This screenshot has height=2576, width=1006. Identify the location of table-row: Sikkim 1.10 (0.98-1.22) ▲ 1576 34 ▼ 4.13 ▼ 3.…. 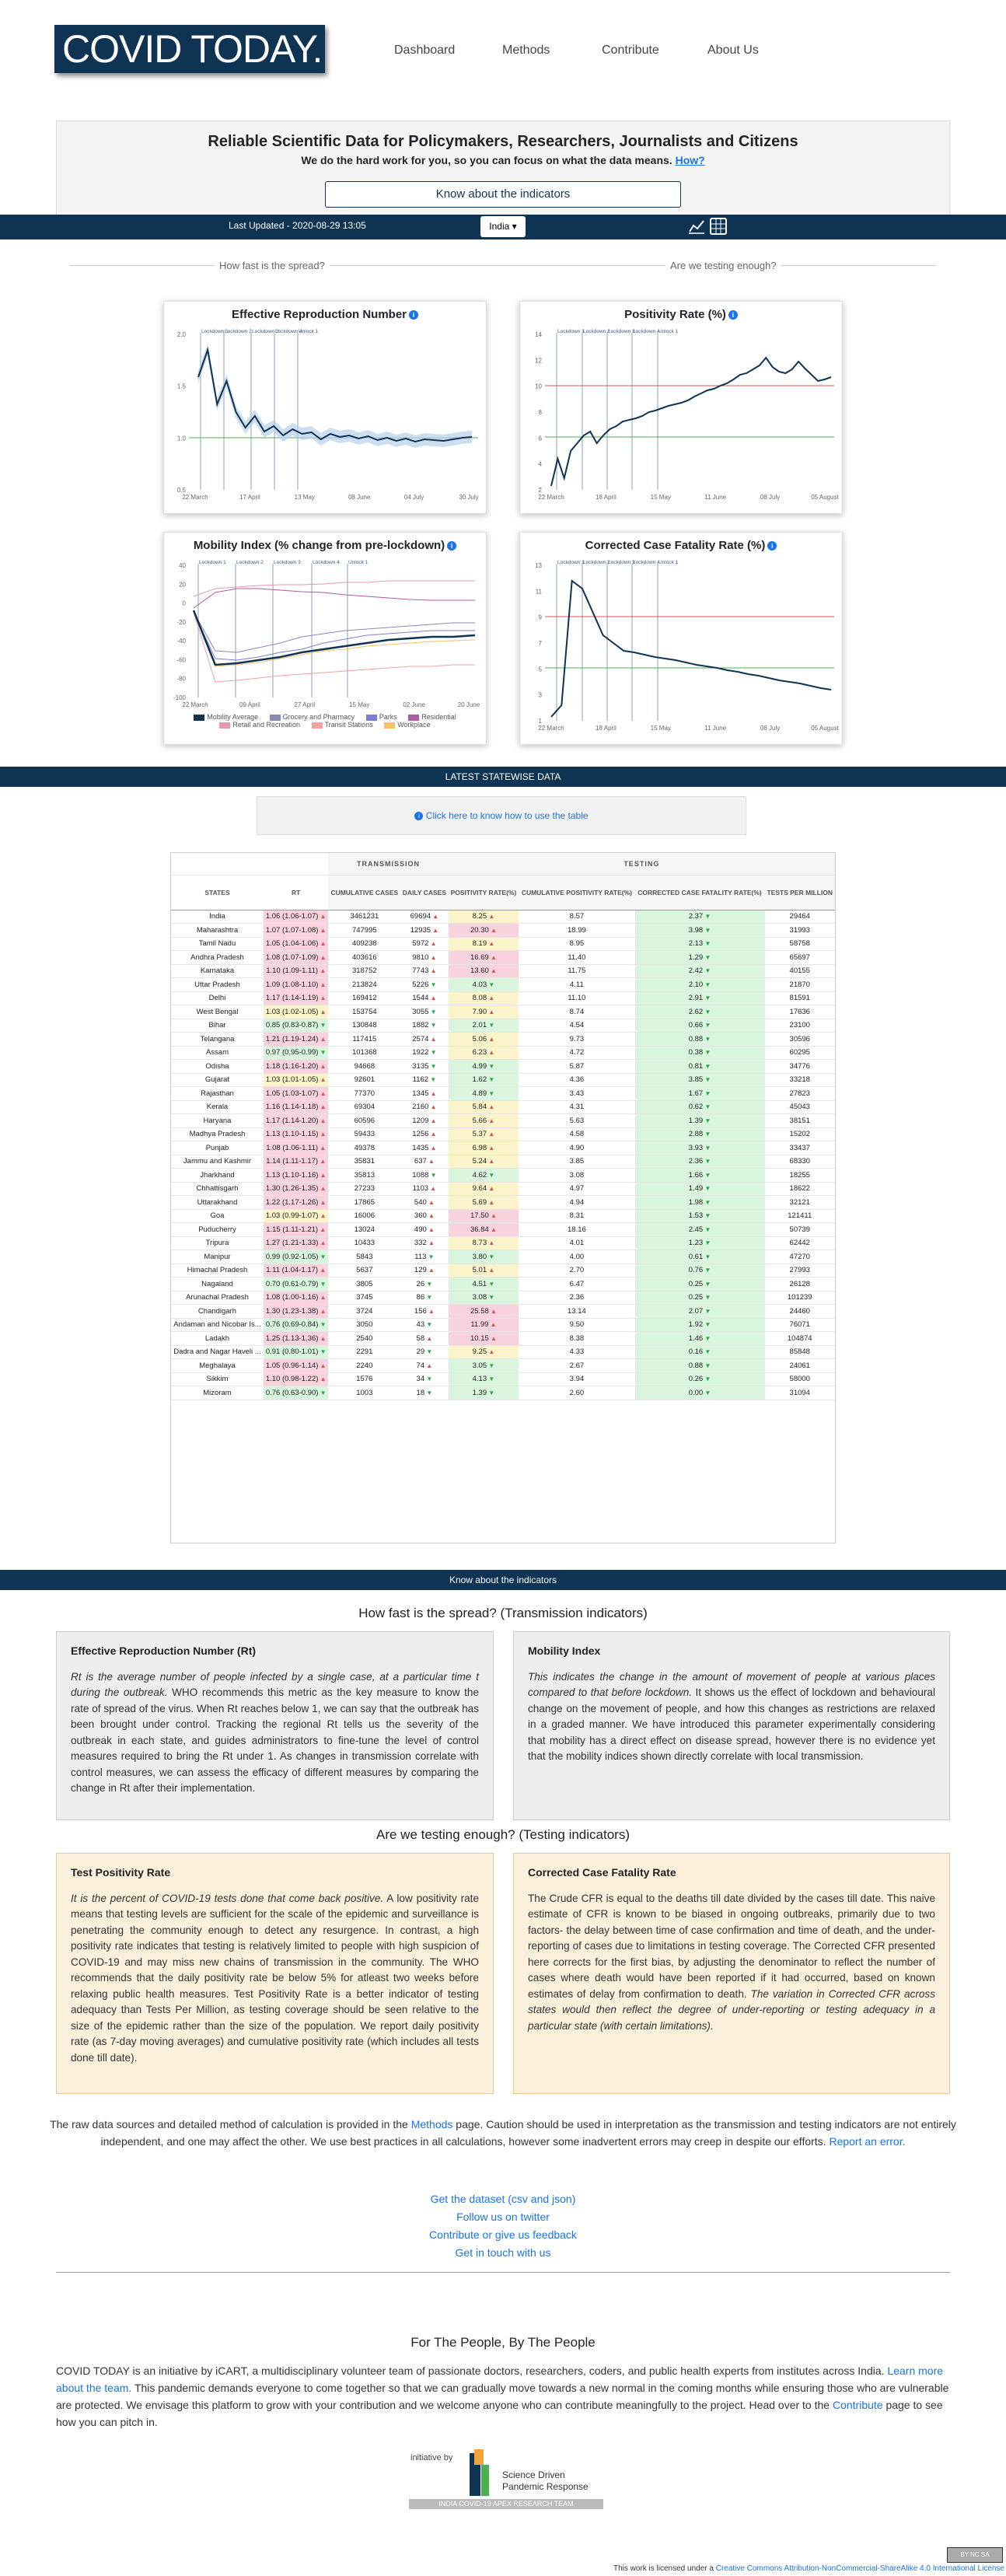
(503, 1379).